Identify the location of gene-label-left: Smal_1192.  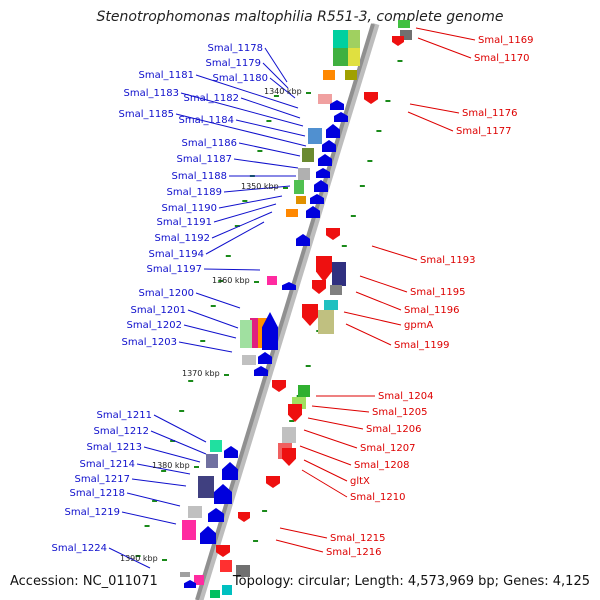
(182, 238).